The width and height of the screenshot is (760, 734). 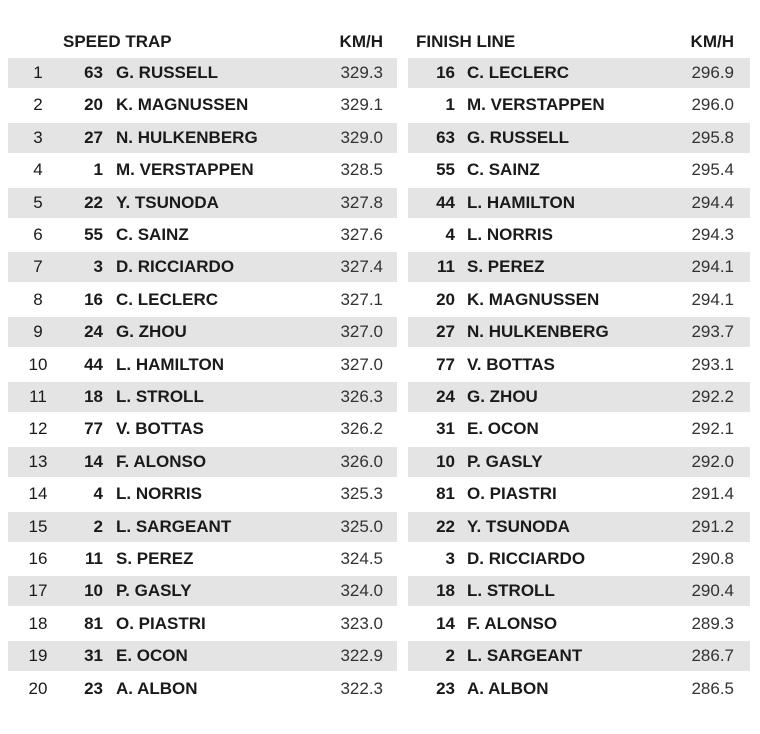 What do you see at coordinates (361, 72) in the screenshot?
I see `speed: 329.3` at bounding box center [361, 72].